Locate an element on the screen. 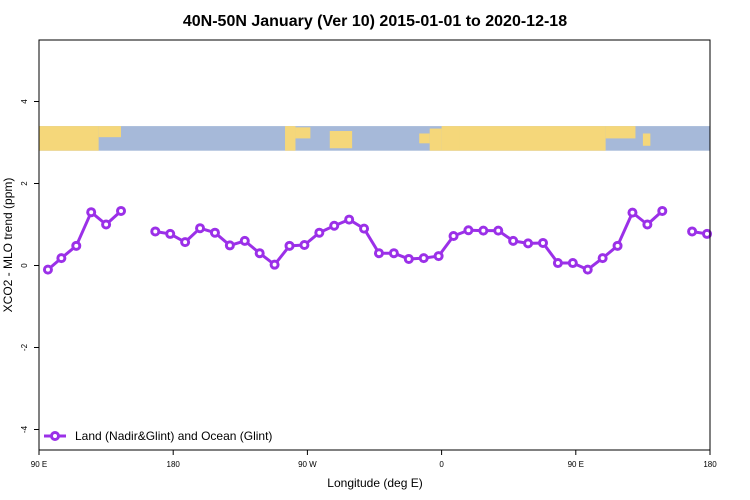 The image size is (750, 500). world-map-strip is located at coordinates (374, 138).